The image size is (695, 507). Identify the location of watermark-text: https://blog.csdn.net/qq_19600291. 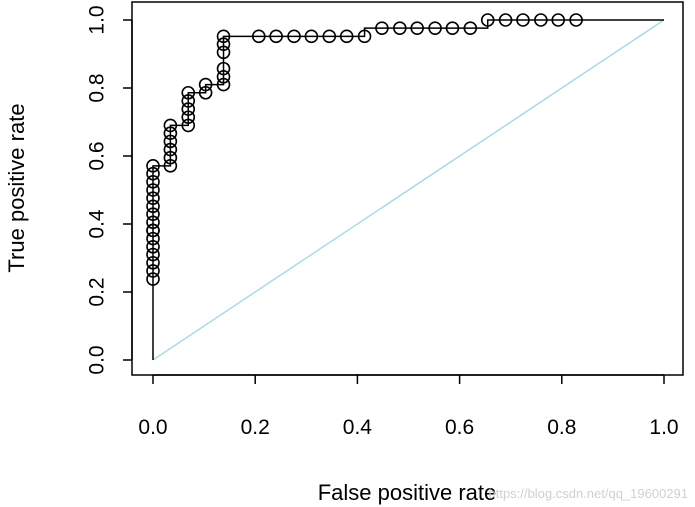
(589, 493).